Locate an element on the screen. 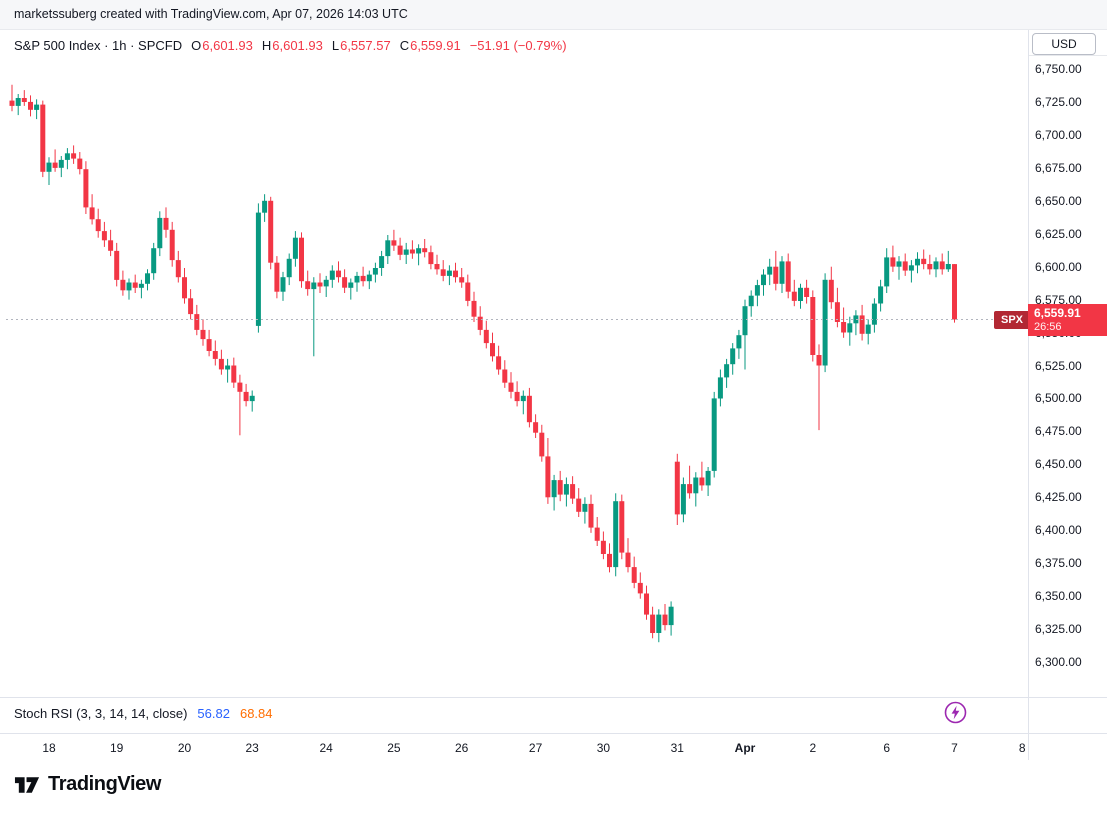 This screenshot has height=818, width=1107. time-tick: 7 is located at coordinates (954, 748).